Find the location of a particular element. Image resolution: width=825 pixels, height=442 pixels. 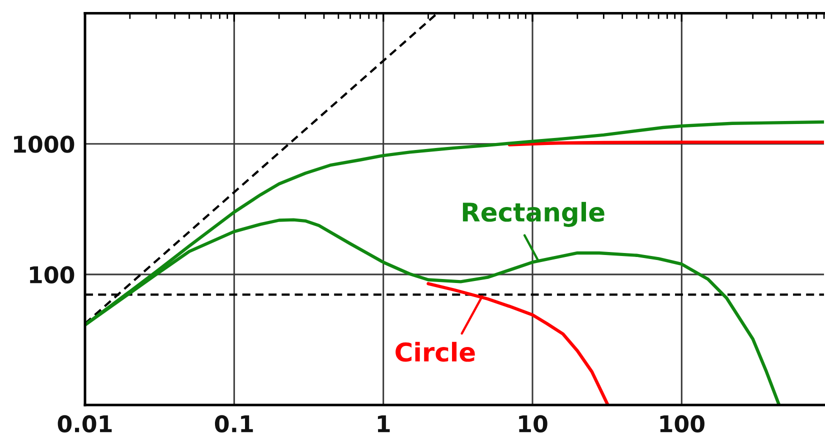

x-tick-label: 0.01 is located at coordinates (85, 423).